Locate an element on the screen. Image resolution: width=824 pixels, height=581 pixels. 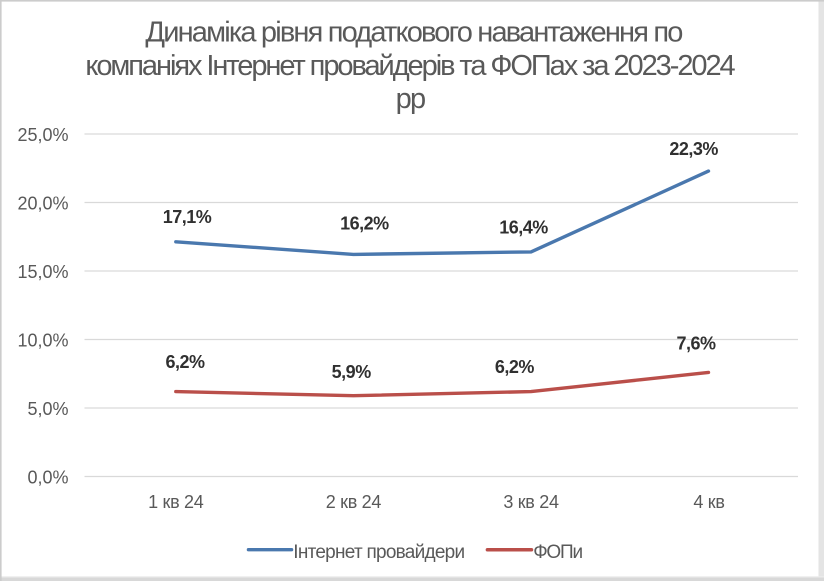
svg-text: 4 кв is located at coordinates (708, 502).